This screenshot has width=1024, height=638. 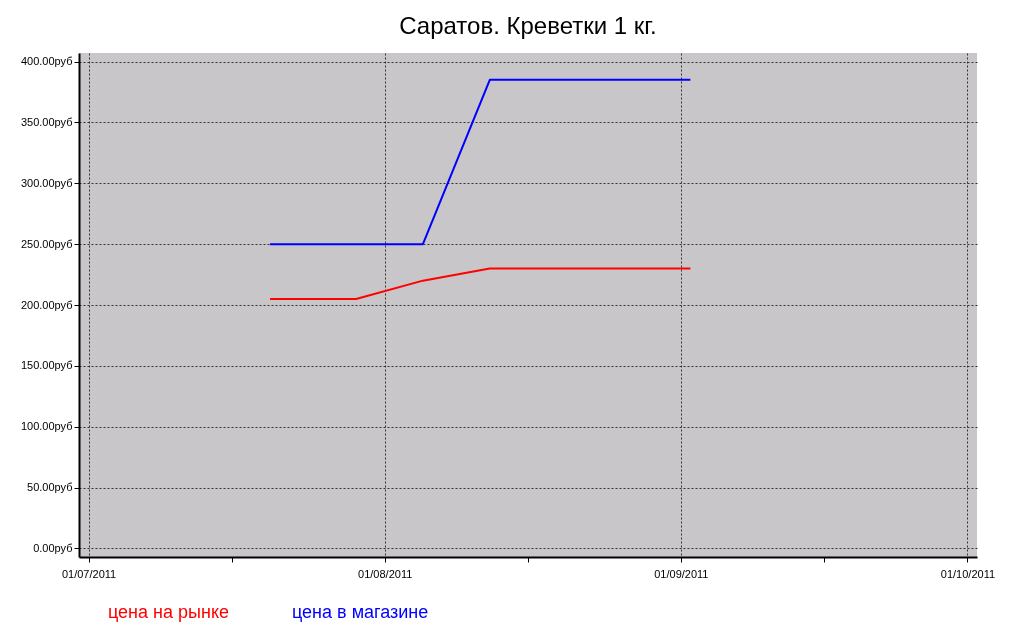 What do you see at coordinates (46, 304) in the screenshot?
I see `y-tick-label: 200.00руб` at bounding box center [46, 304].